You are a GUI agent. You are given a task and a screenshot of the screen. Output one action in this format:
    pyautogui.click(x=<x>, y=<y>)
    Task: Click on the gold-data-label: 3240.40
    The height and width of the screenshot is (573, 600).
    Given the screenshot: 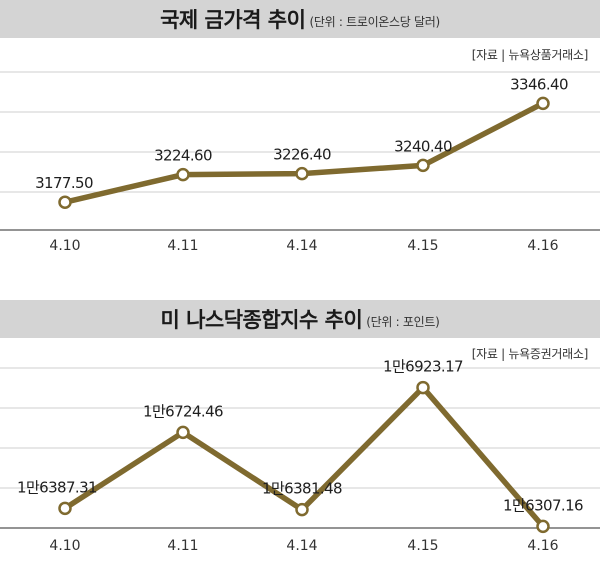 What is the action you would take?
    pyautogui.click(x=423, y=146)
    